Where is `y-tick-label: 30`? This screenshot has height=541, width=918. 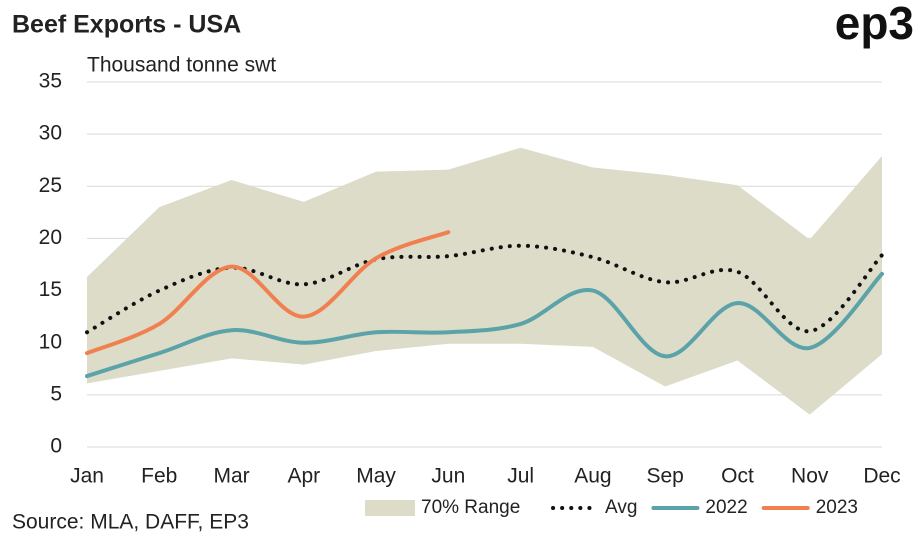
y-tick-label: 30 is located at coordinates (50, 133).